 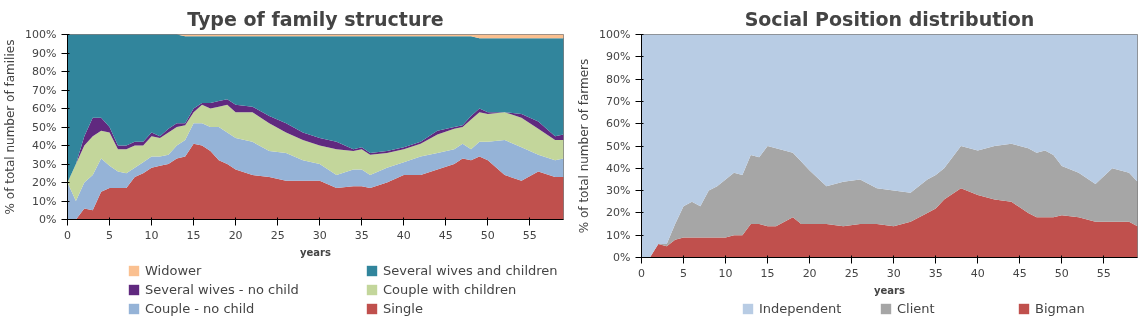 What do you see at coordinates (916, 308) in the screenshot?
I see `legend-label: Client` at bounding box center [916, 308].